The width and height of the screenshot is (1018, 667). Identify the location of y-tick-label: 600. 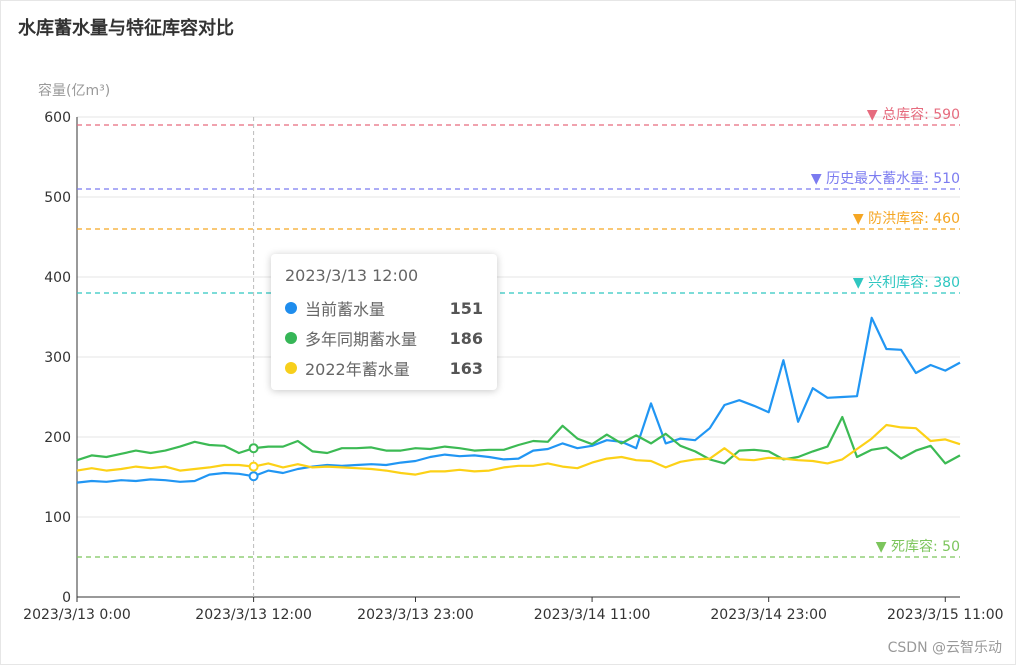
(57, 118).